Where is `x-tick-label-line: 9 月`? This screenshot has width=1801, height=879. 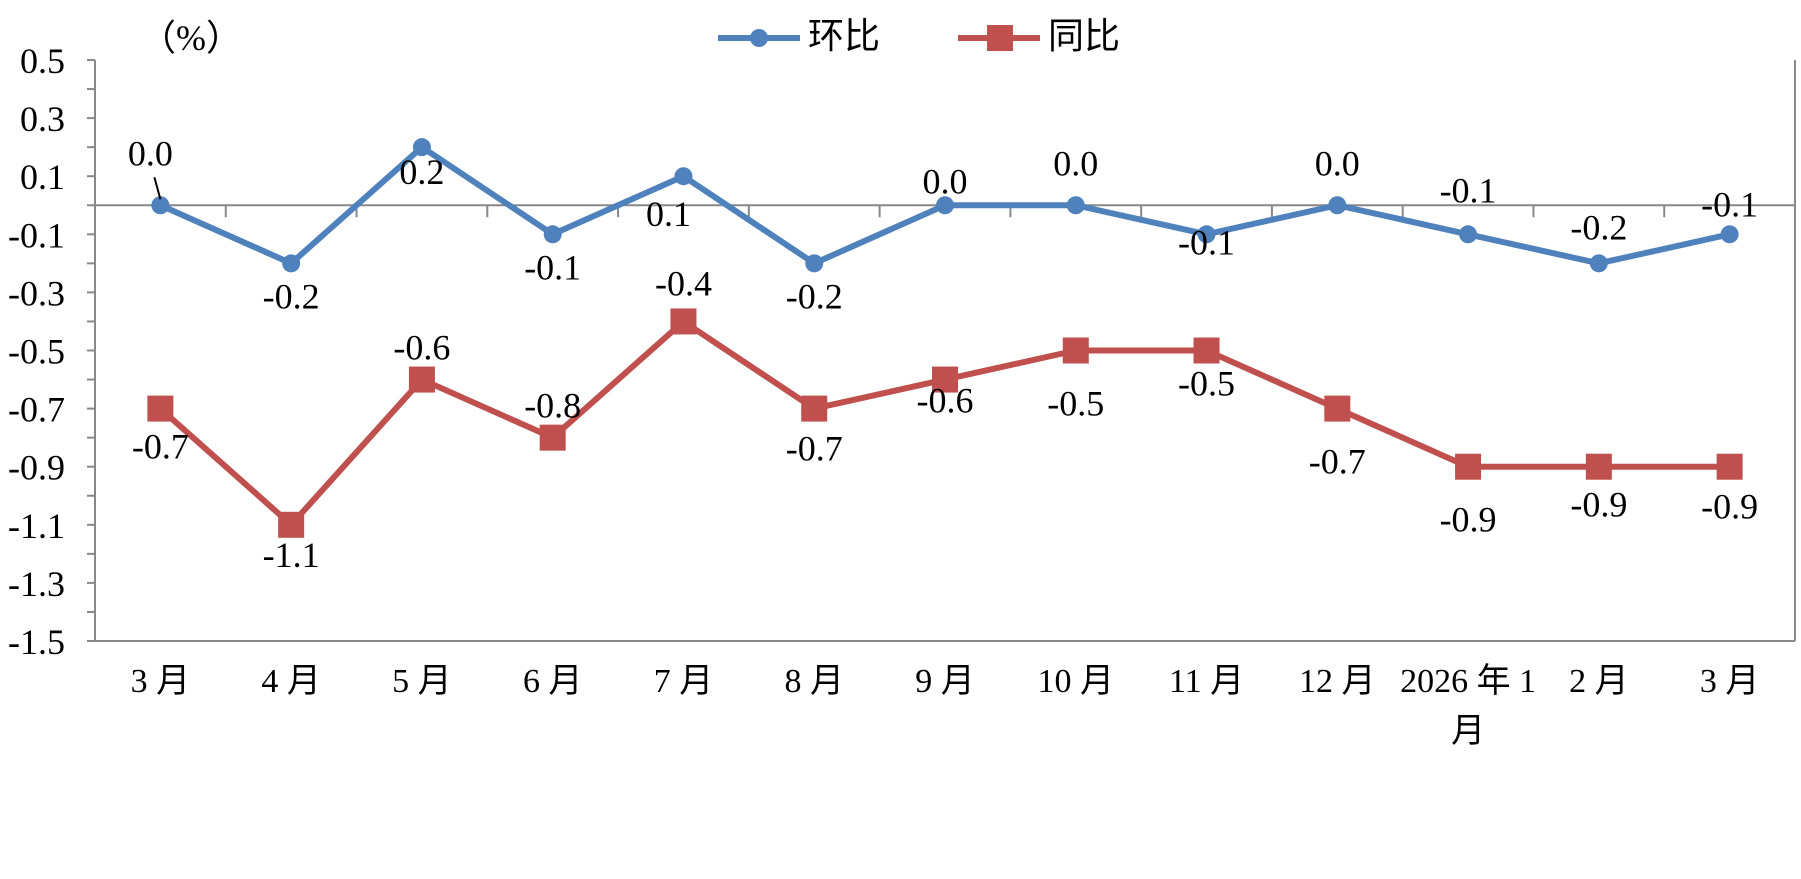 x-tick-label-line: 9 月 is located at coordinates (945, 681).